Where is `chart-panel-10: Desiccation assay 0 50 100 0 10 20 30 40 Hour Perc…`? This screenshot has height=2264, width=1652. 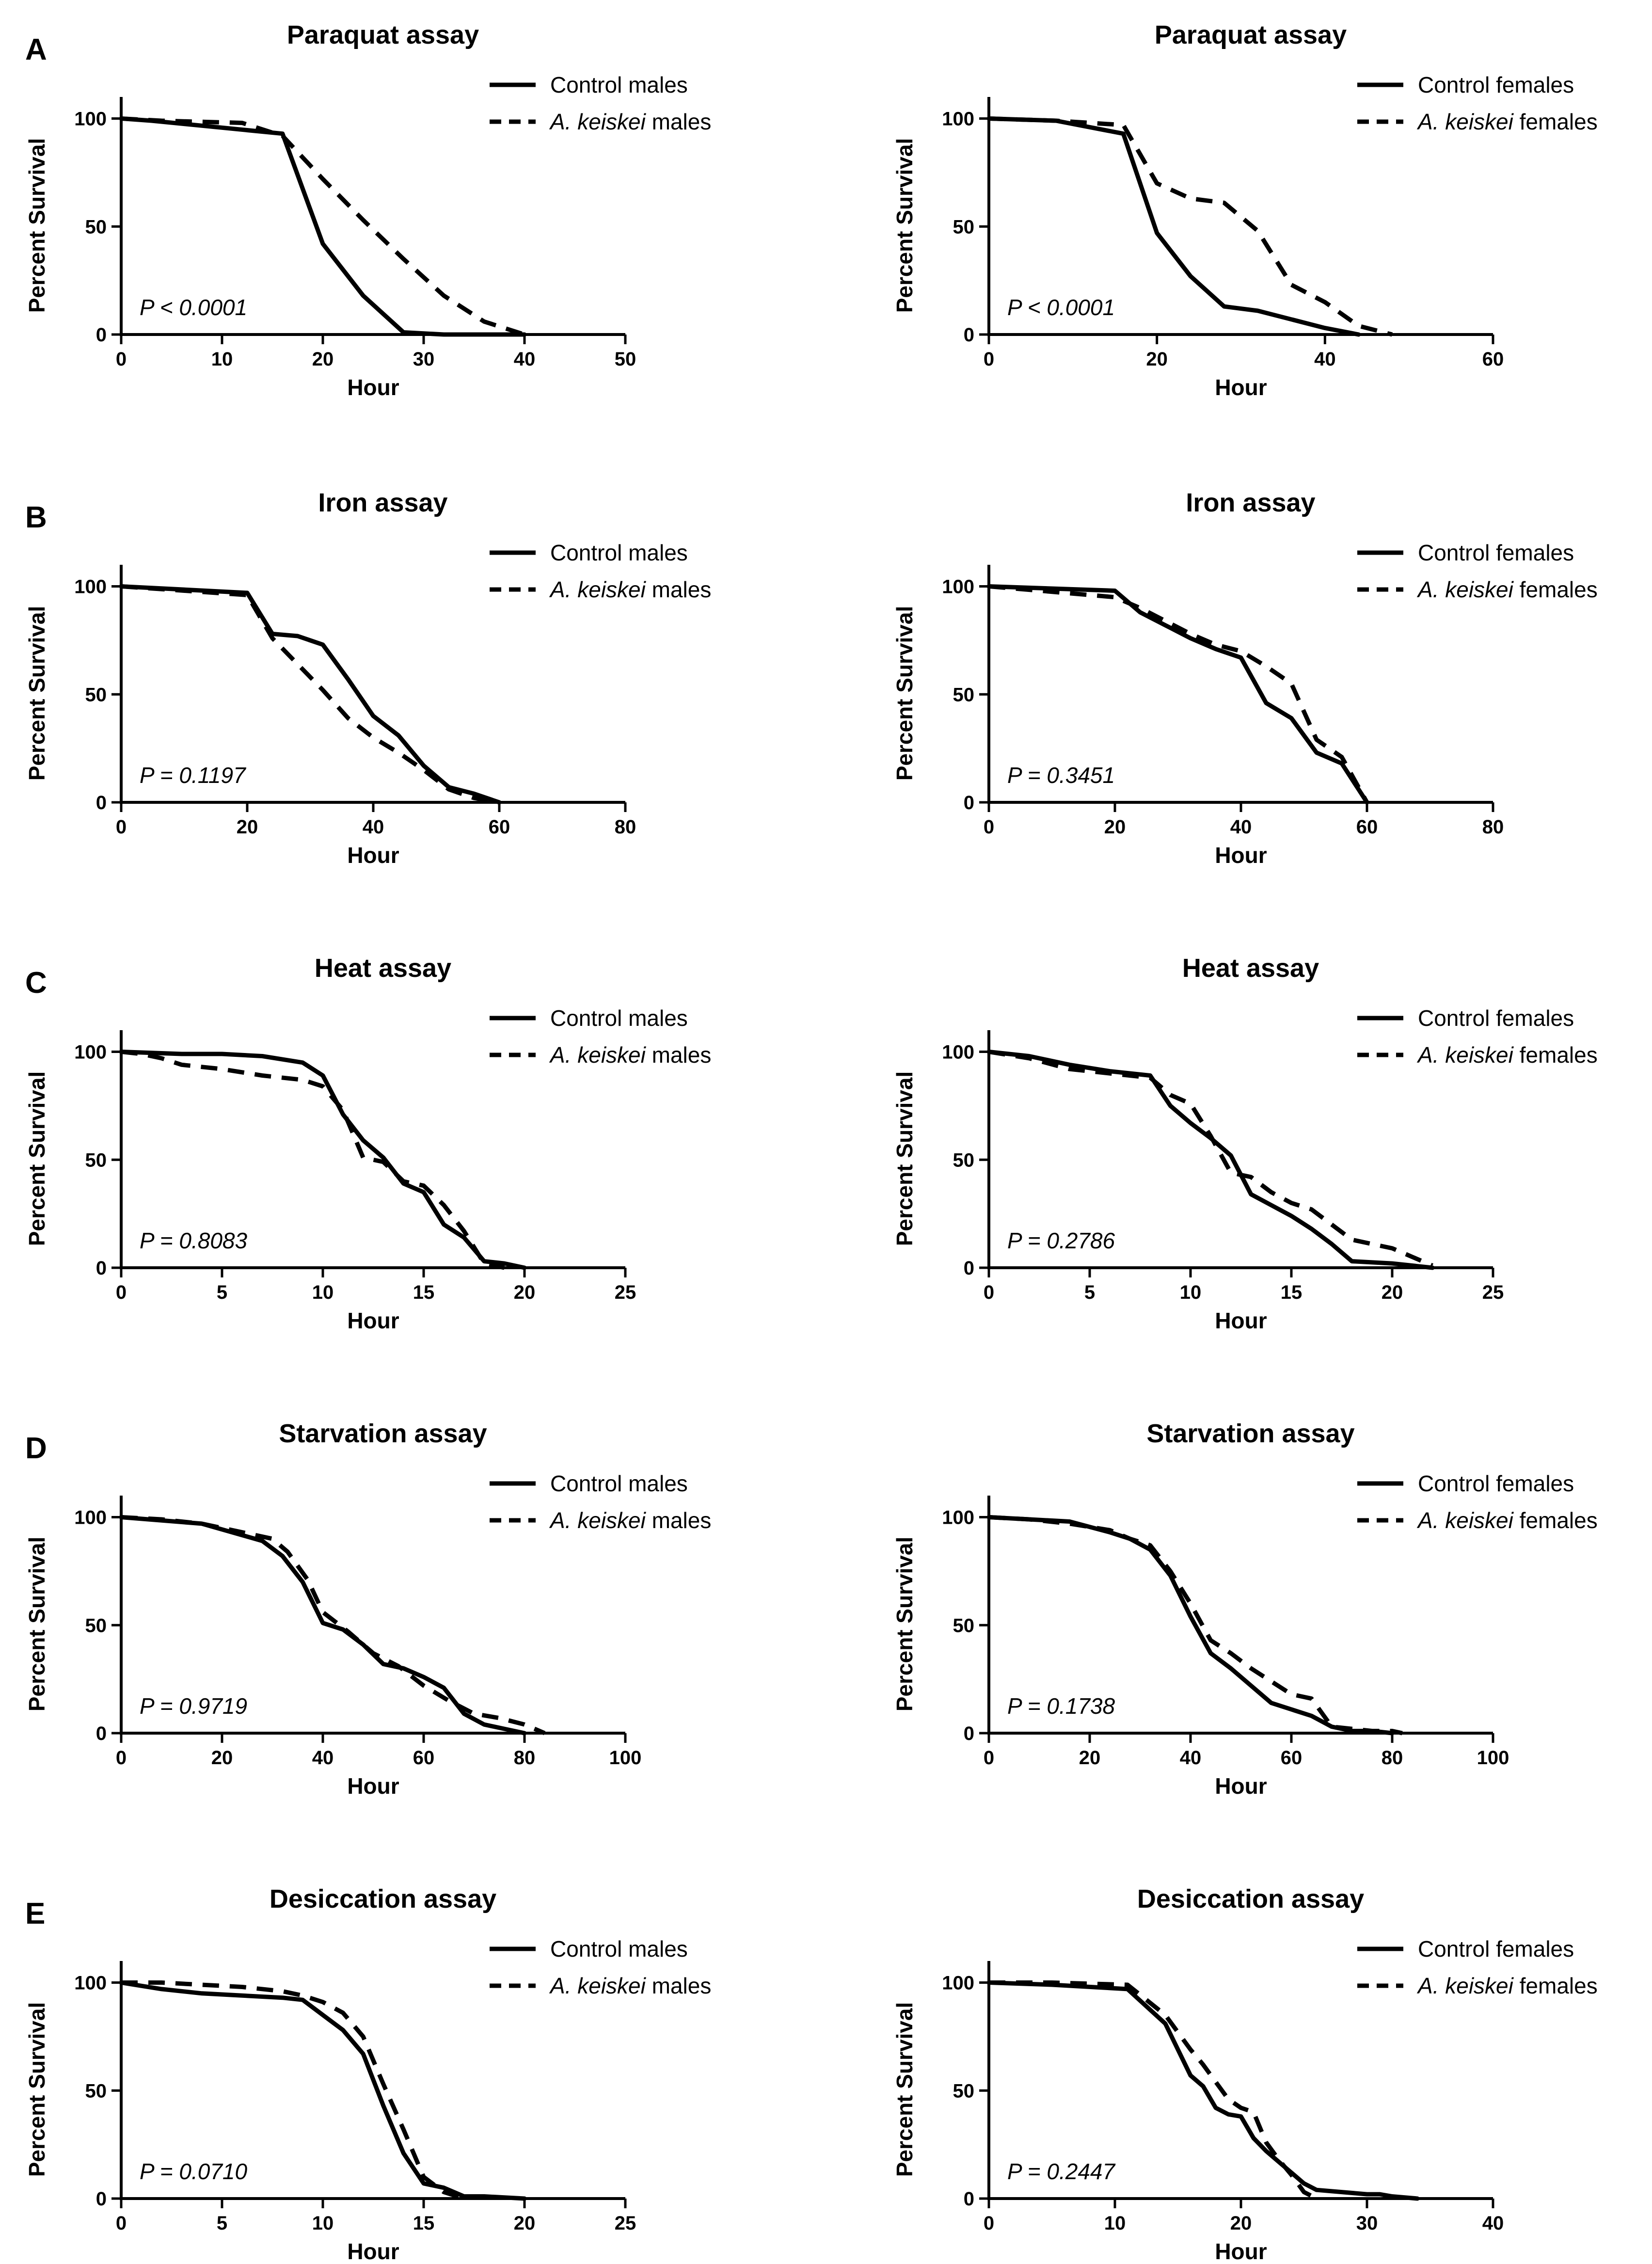
chart-panel-10: Desiccation assay 0 50 100 0 10 20 30 40 Hour Perc… is located at coordinates (1245, 2074).